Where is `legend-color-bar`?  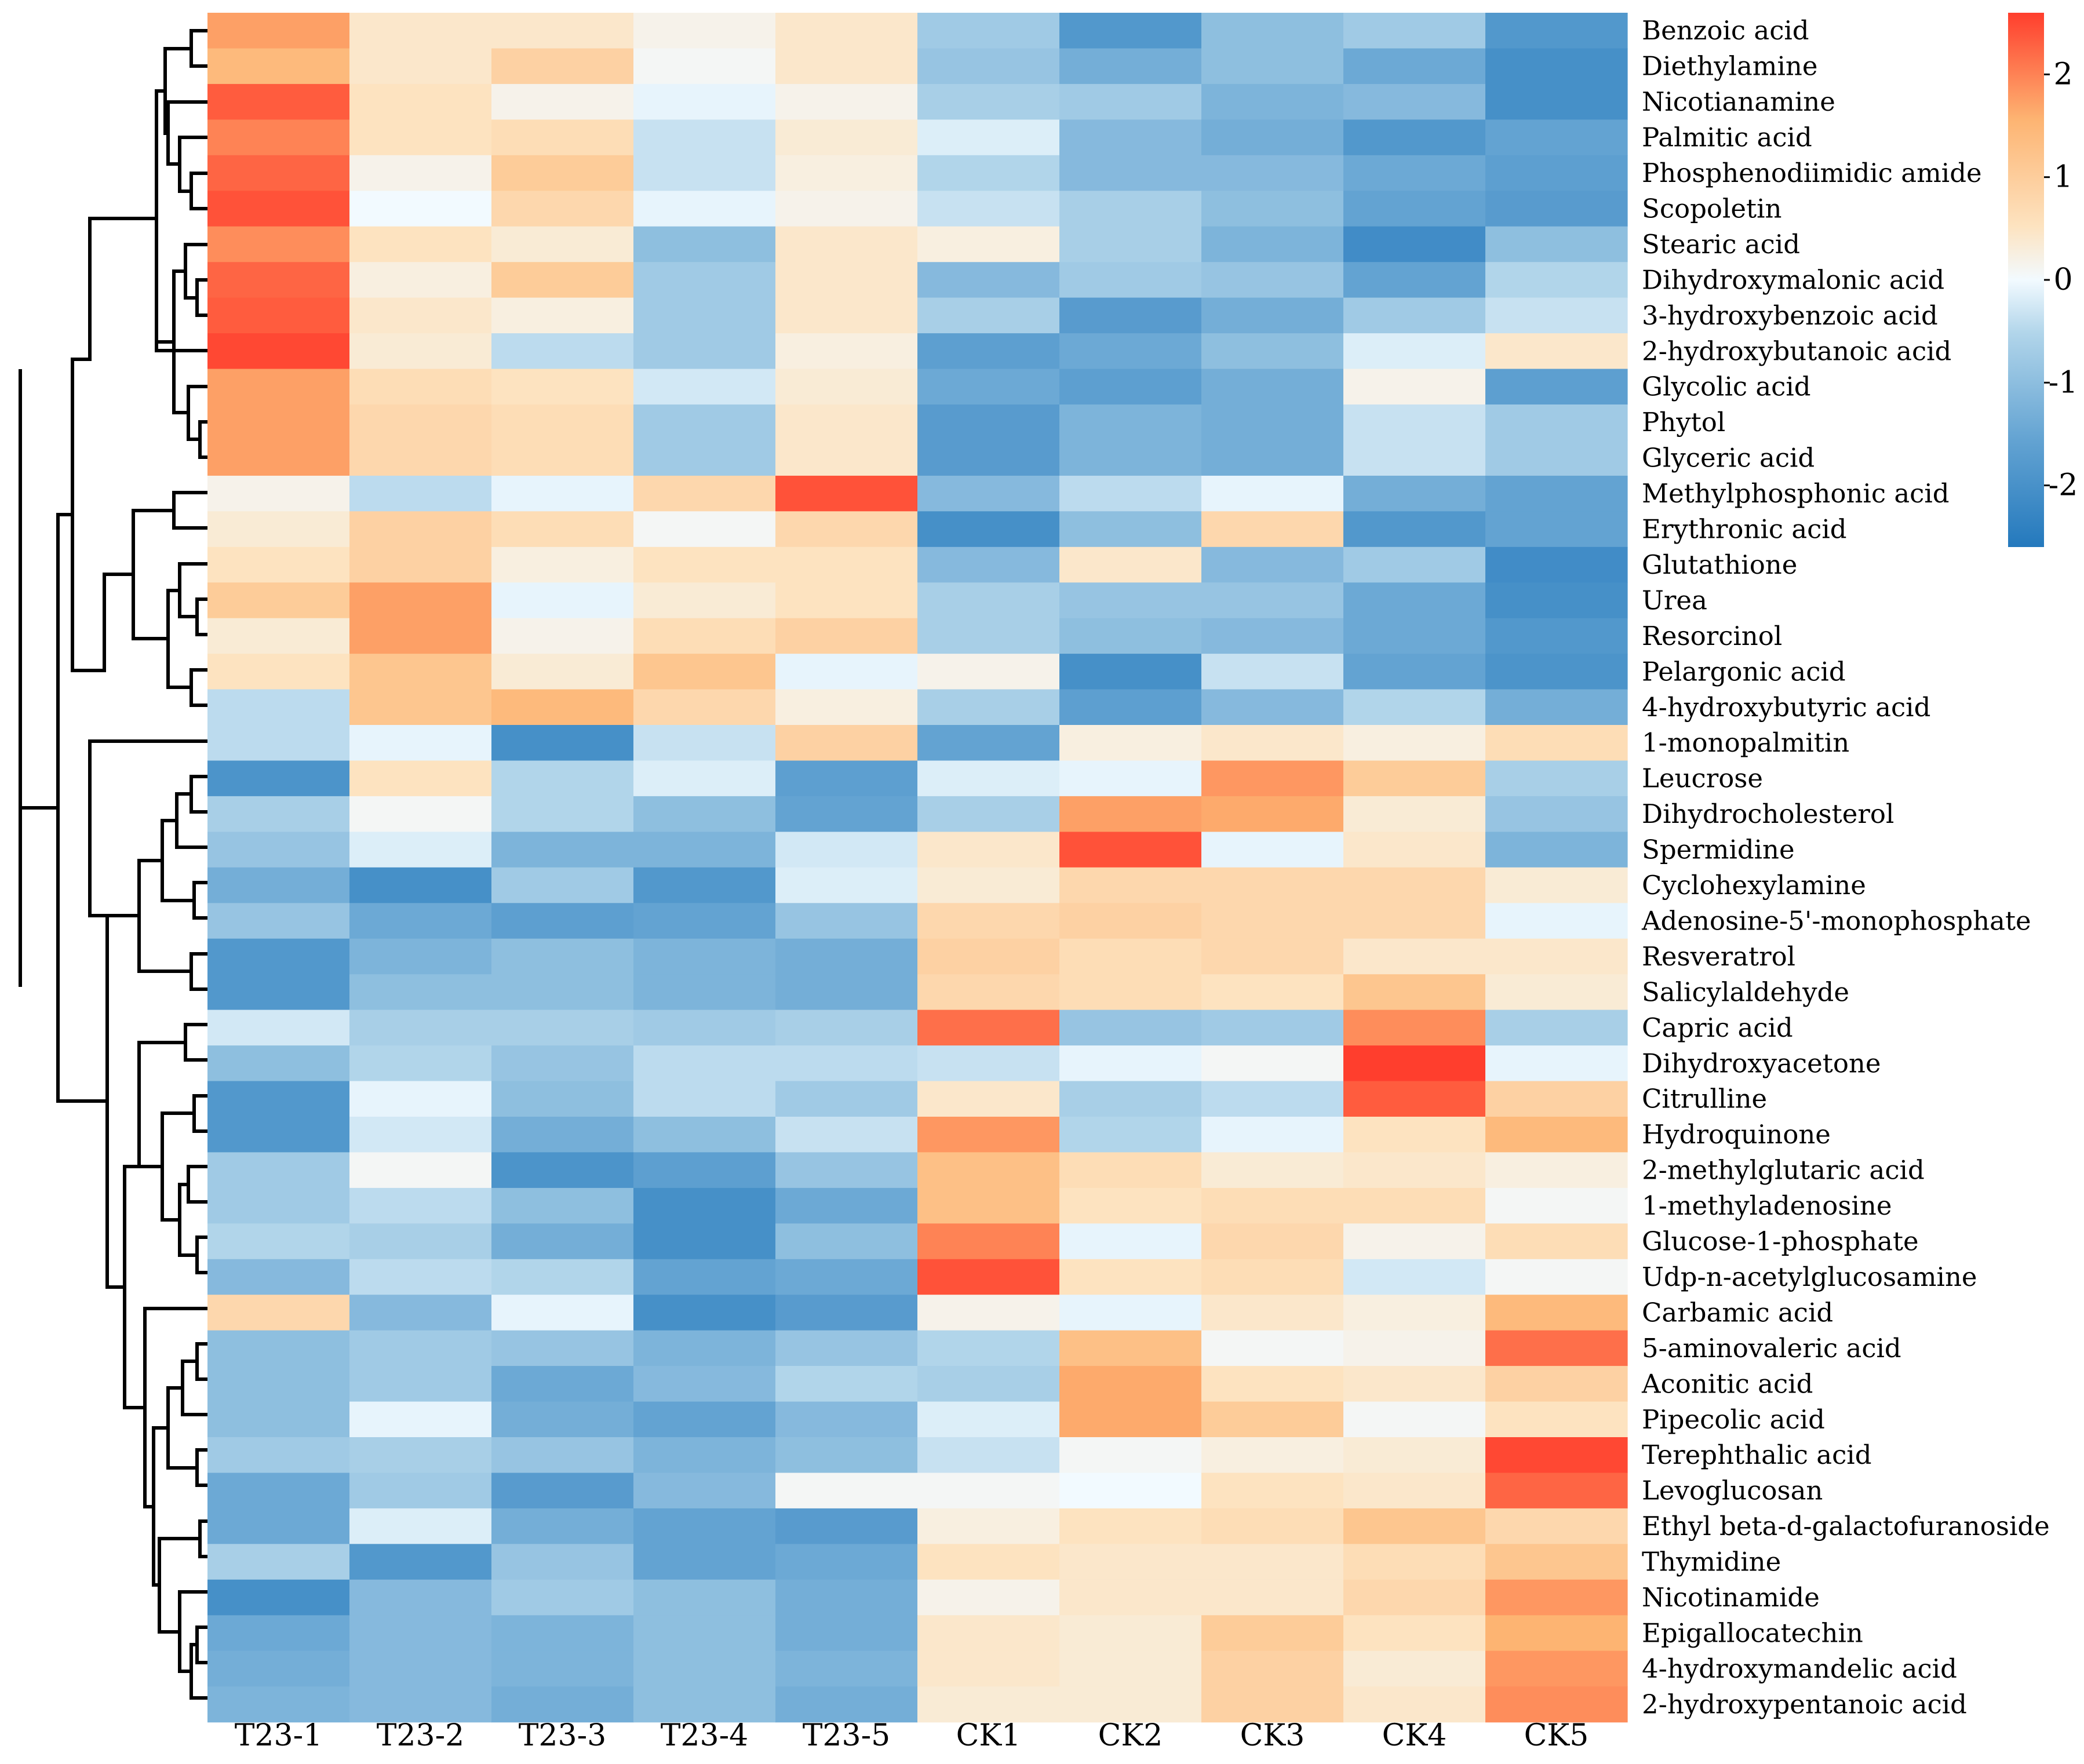
legend-color-bar is located at coordinates (2026, 280).